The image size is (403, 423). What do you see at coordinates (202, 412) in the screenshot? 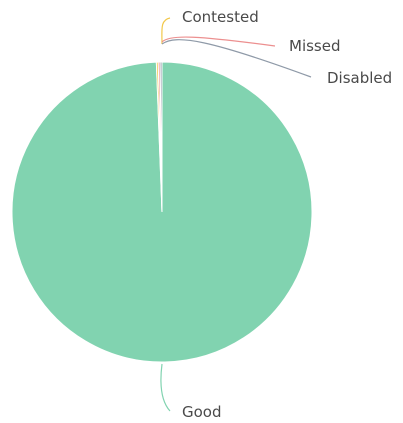
I see `slice-label-good: Good` at bounding box center [202, 412].